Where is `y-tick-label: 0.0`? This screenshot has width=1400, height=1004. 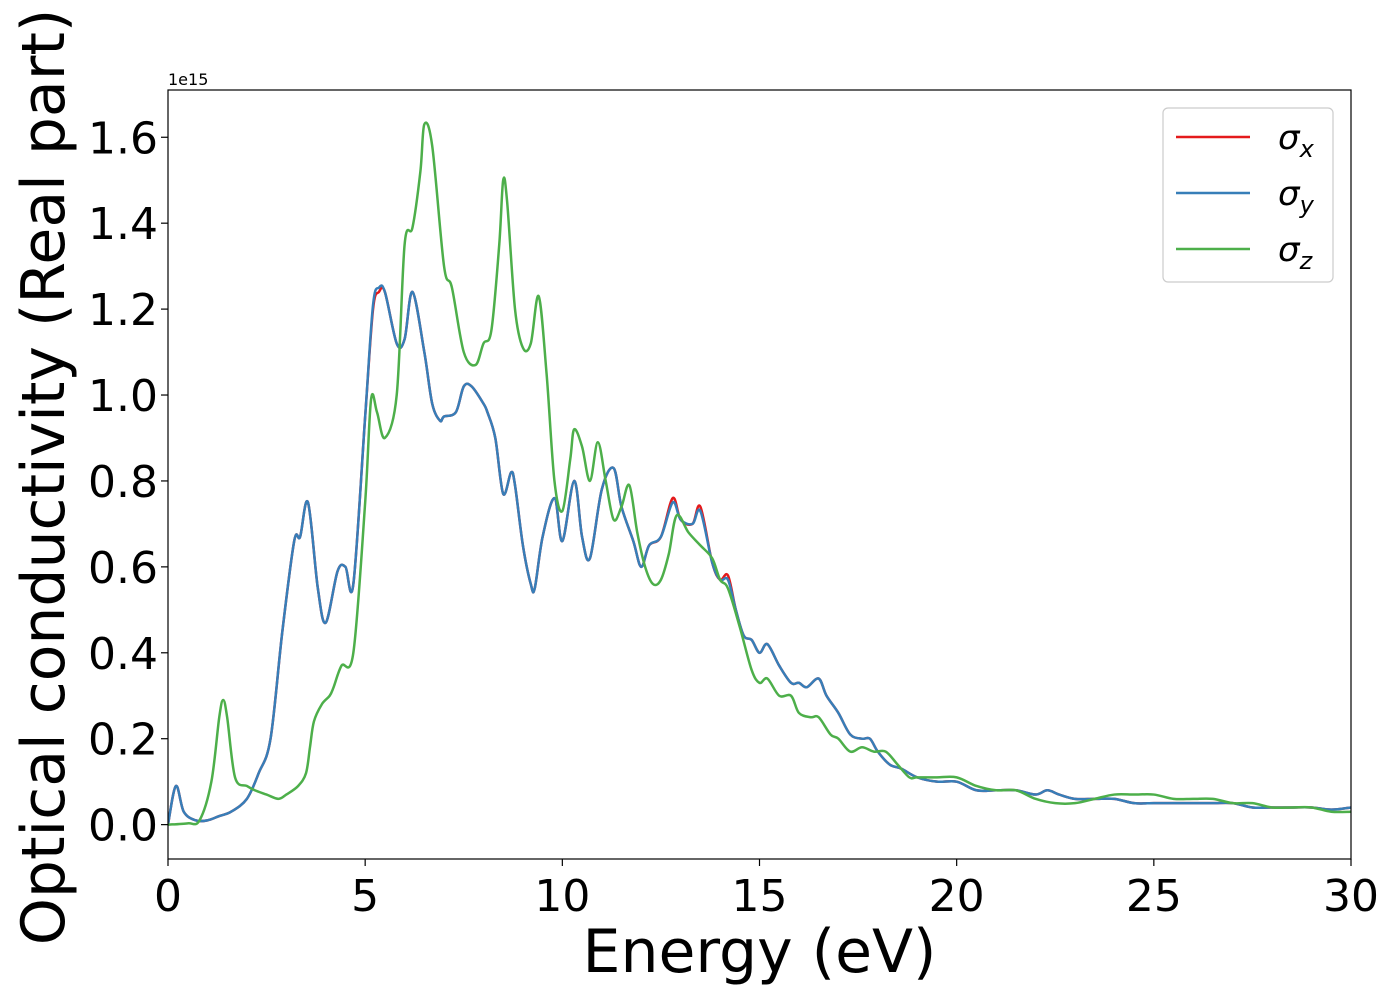
y-tick-label: 0.0 is located at coordinates (123, 826).